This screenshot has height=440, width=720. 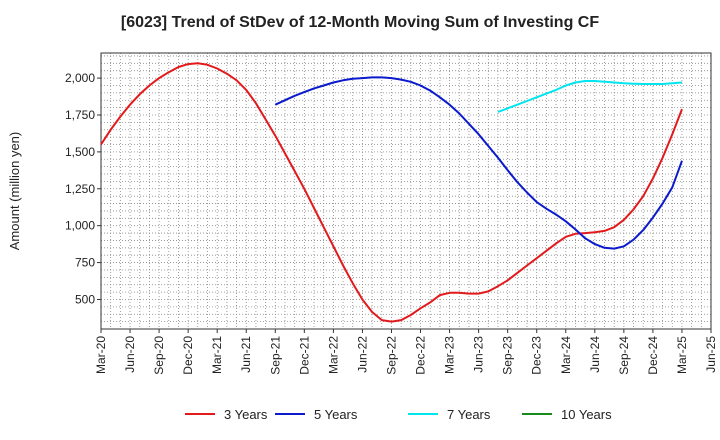 I want to click on y-tick-label: 1,500, so click(x=80, y=152).